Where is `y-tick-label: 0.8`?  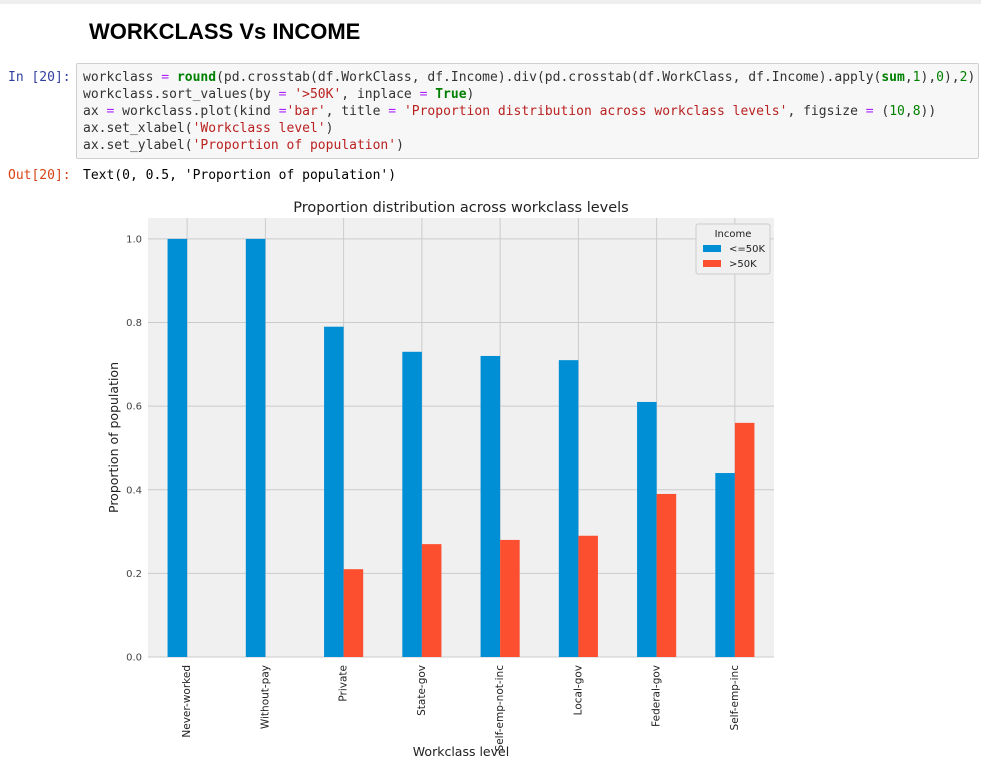 y-tick-label: 0.8 is located at coordinates (134, 323).